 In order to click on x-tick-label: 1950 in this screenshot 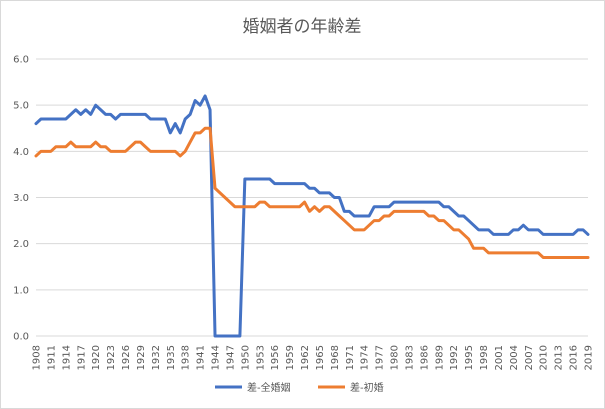, I will do `click(245, 357)`.